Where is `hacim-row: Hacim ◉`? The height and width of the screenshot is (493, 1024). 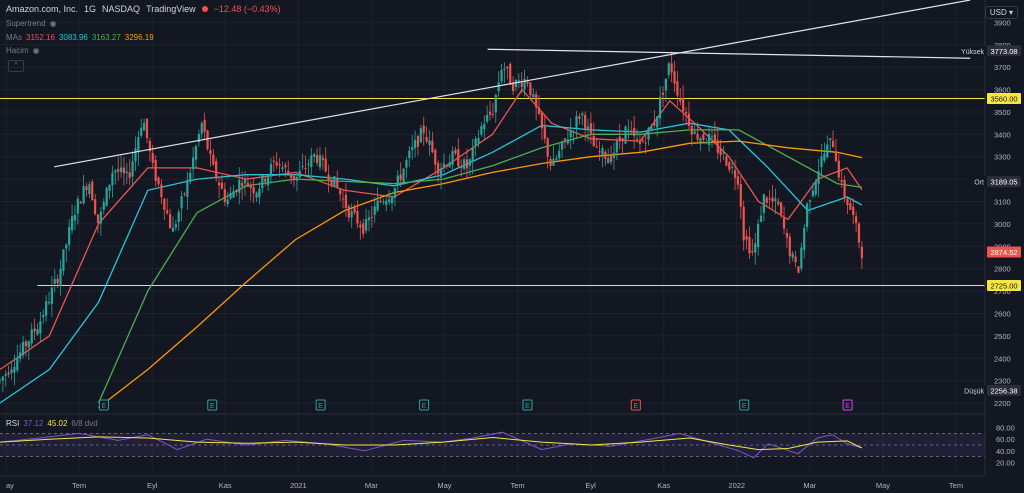
hacim-row: Hacim ◉ is located at coordinates (23, 50).